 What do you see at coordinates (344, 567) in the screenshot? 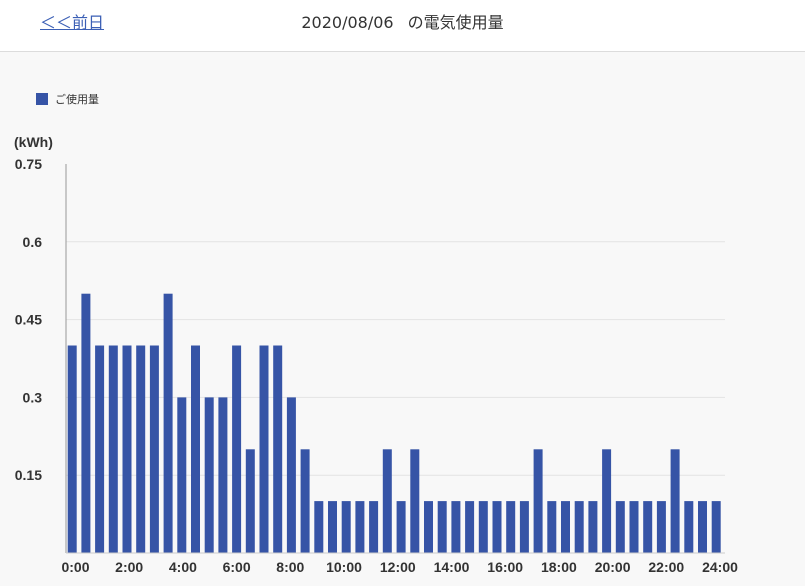
I see `x-tick-label: 10:00` at bounding box center [344, 567].